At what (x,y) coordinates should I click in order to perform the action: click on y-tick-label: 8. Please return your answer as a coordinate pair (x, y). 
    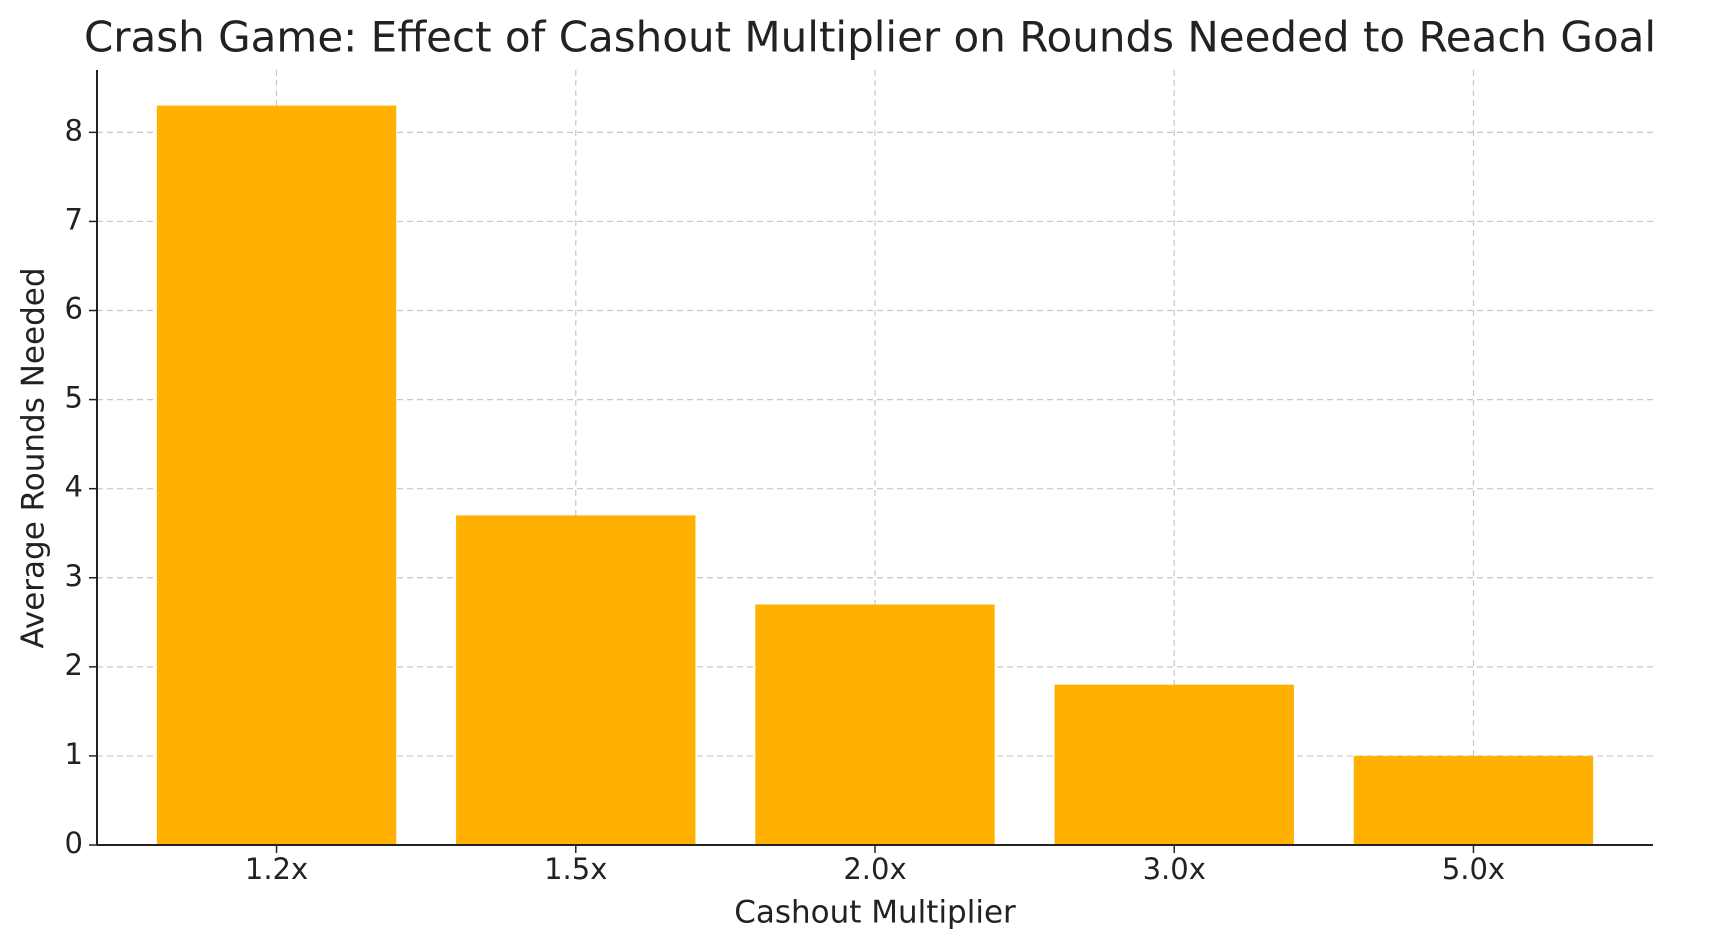
    Looking at the image, I should click on (74, 130).